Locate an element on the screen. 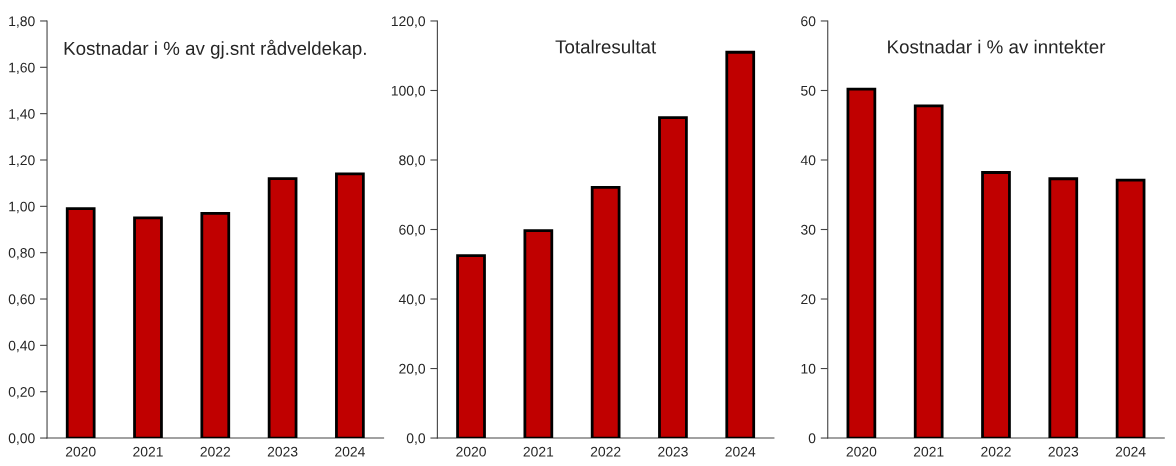 Image resolution: width=1176 pixels, height=466 pixels. y-tick-label: 20 is located at coordinates (808, 299).